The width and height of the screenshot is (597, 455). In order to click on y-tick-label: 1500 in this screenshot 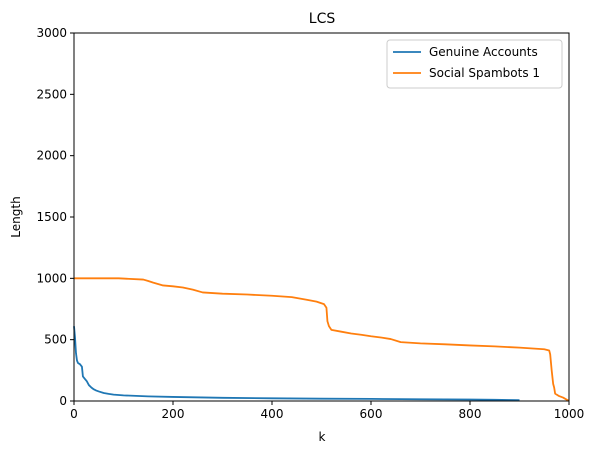, I will do `click(51, 217)`.